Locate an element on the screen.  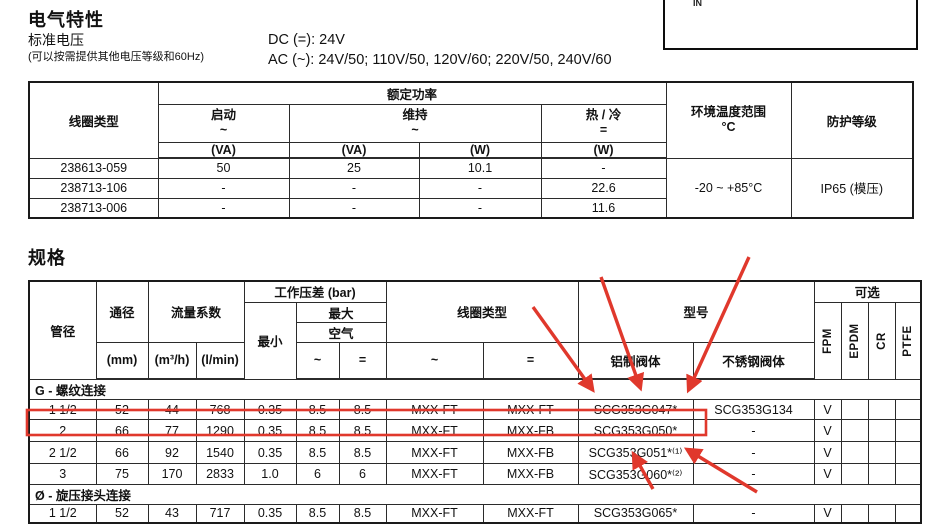
orifice: 75 is located at coordinates (122, 474).